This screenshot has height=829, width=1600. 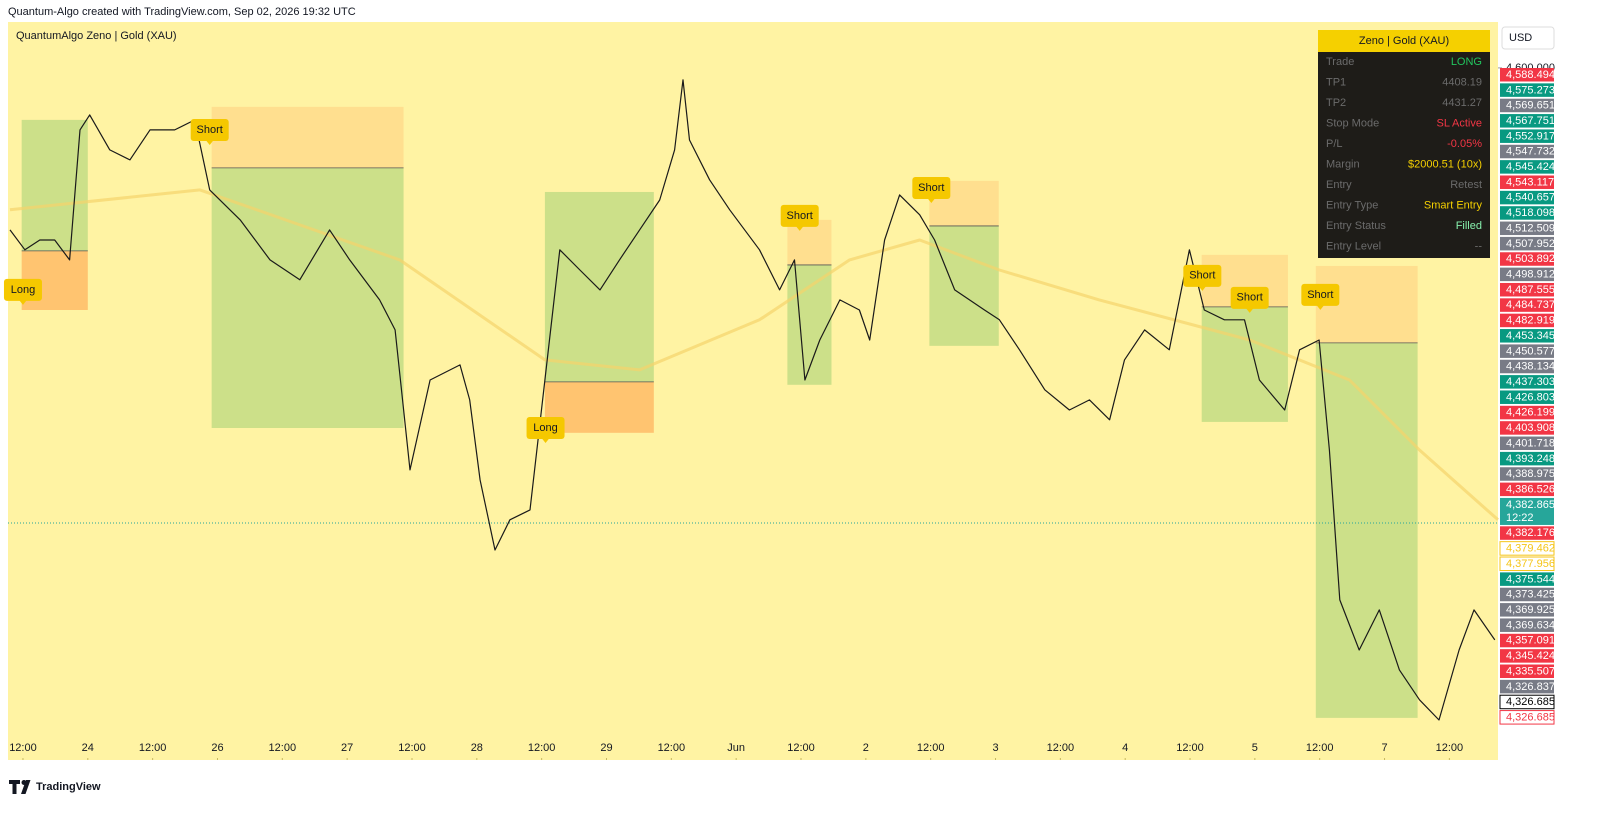 I want to click on panel-row-label: Entry Status, so click(x=1356, y=226).